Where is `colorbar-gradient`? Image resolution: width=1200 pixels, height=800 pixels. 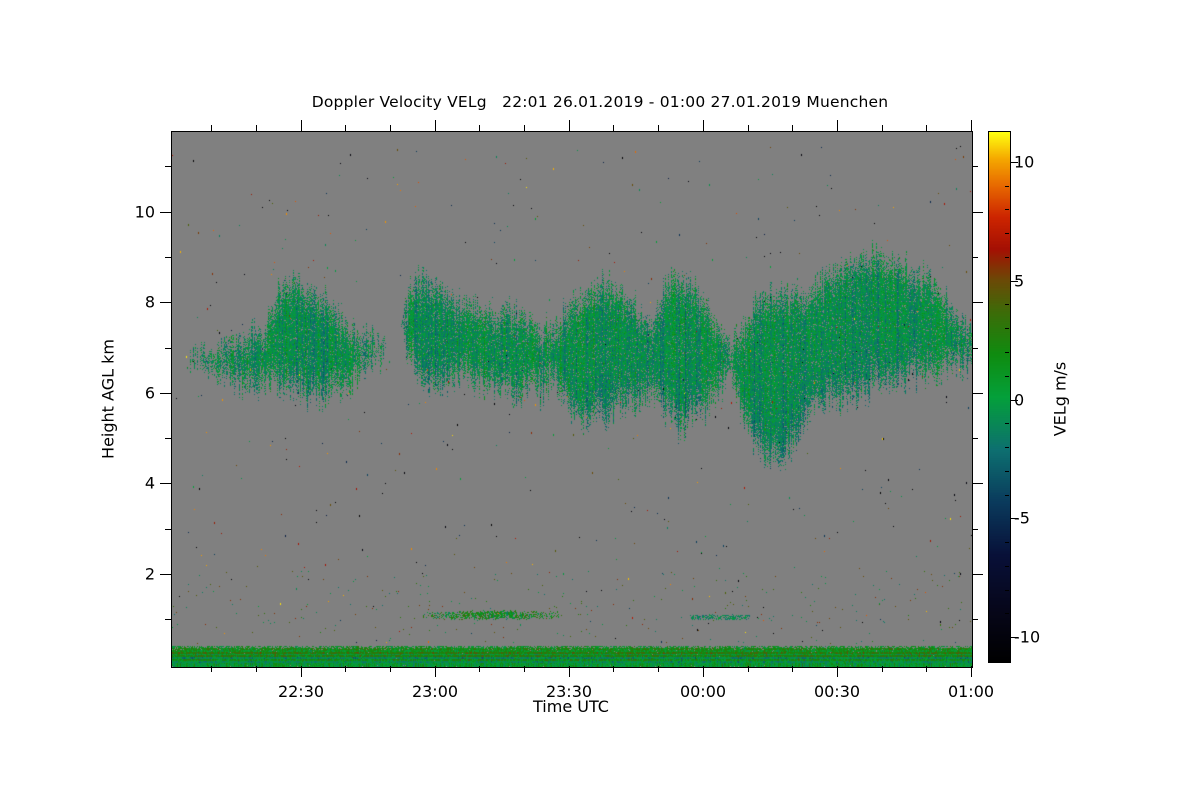
colorbar-gradient is located at coordinates (999, 397).